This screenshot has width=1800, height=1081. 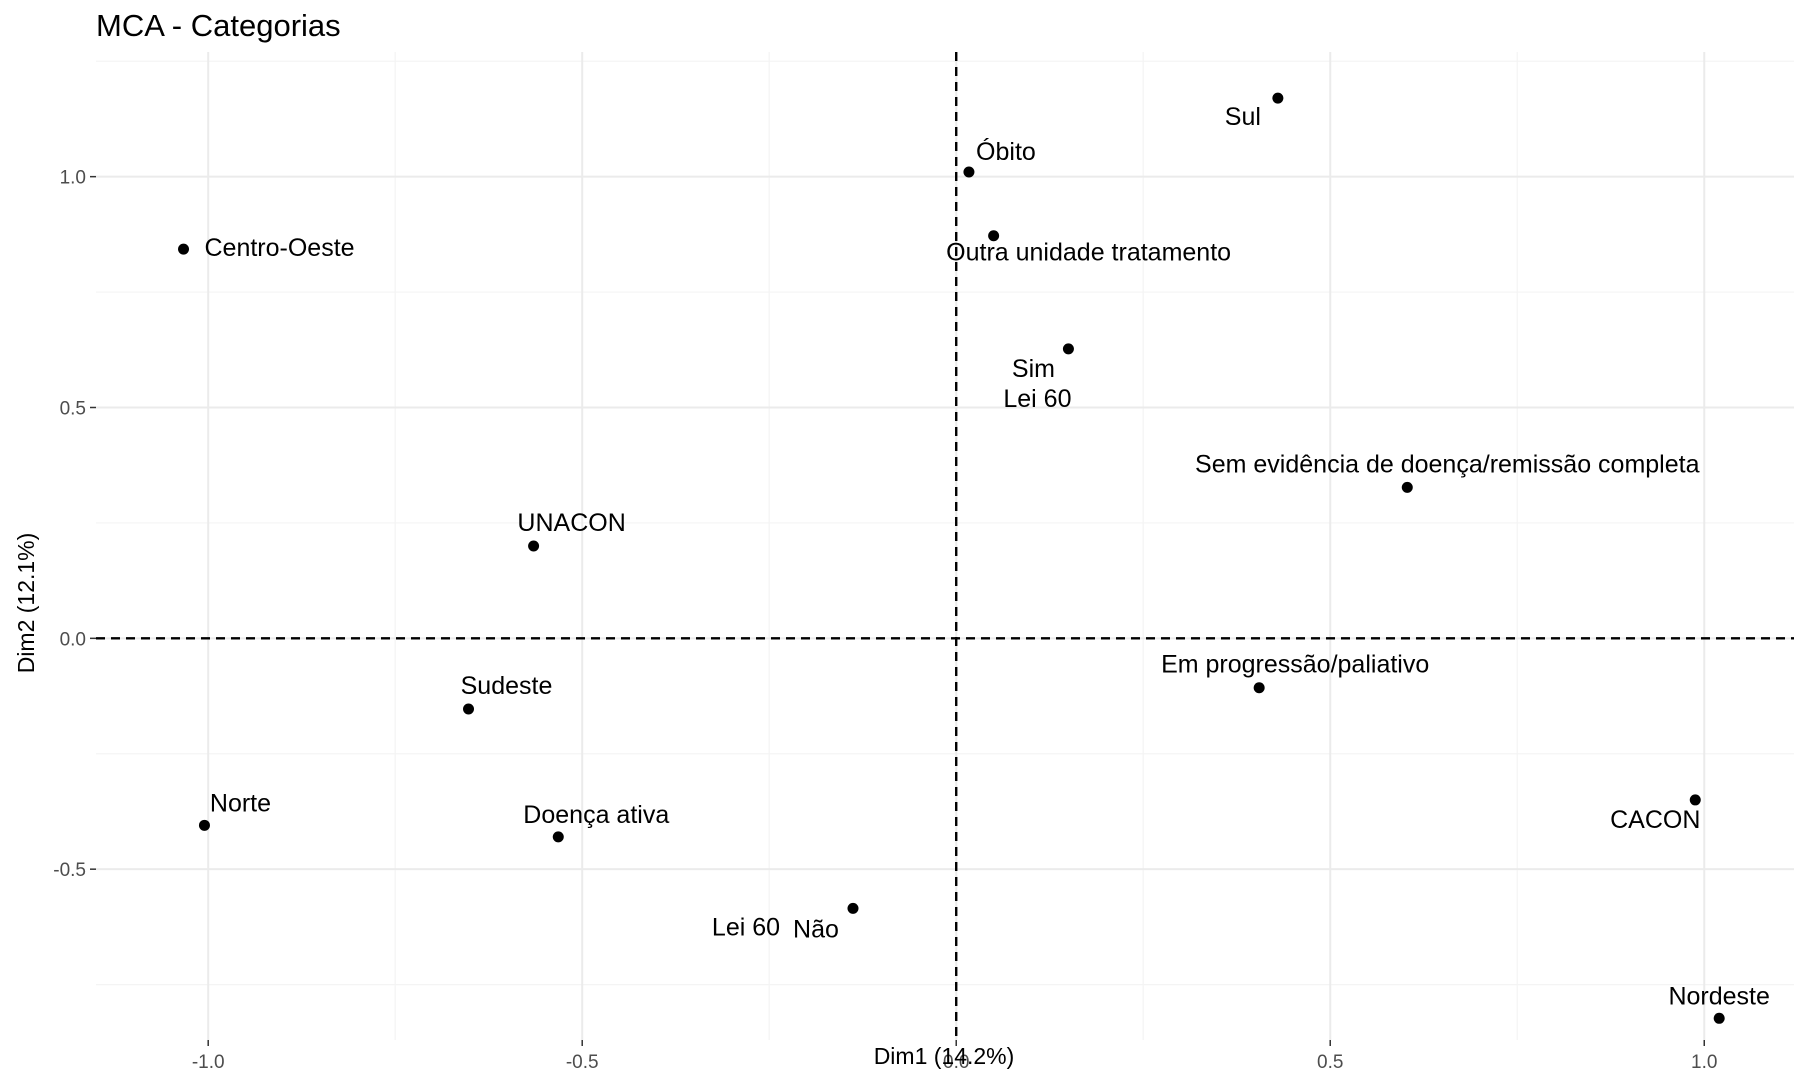 What do you see at coordinates (571, 523) in the screenshot?
I see `point-label: UNACON` at bounding box center [571, 523].